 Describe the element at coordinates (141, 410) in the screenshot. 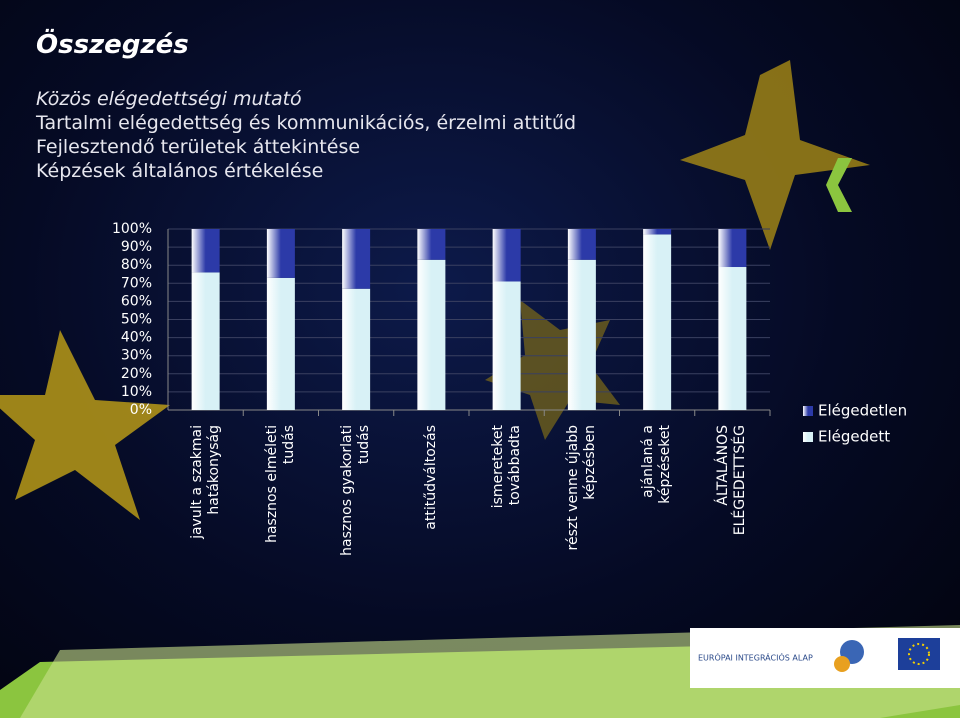

I see `y-tick-label: 0%` at that location.